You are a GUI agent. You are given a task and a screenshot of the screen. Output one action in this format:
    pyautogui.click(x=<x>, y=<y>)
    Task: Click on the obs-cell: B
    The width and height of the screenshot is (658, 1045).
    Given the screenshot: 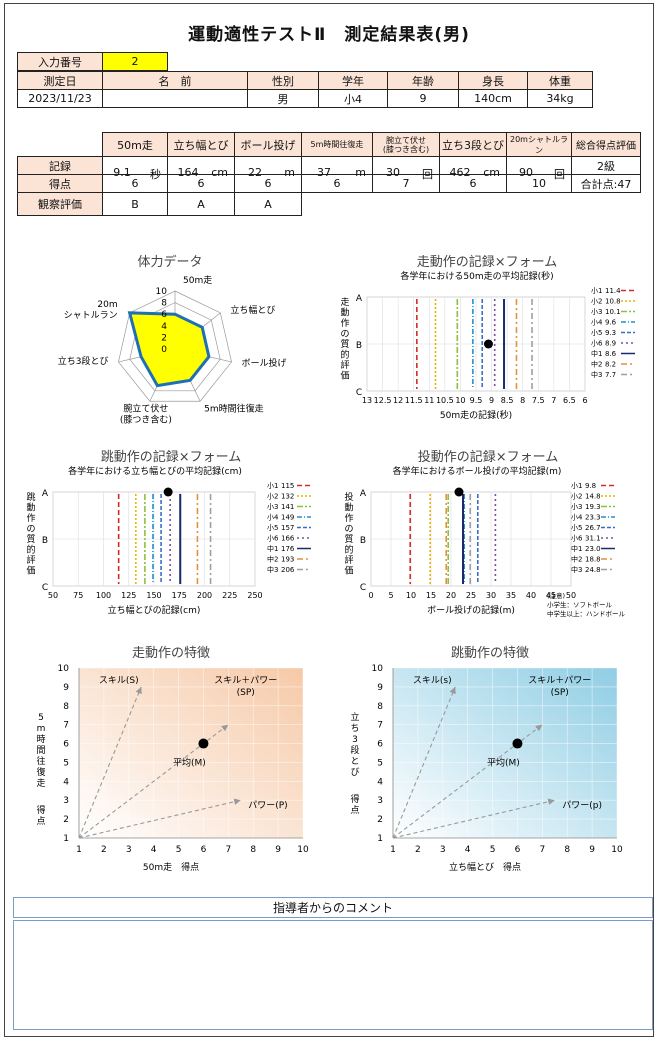 What is the action you would take?
    pyautogui.click(x=135, y=204)
    